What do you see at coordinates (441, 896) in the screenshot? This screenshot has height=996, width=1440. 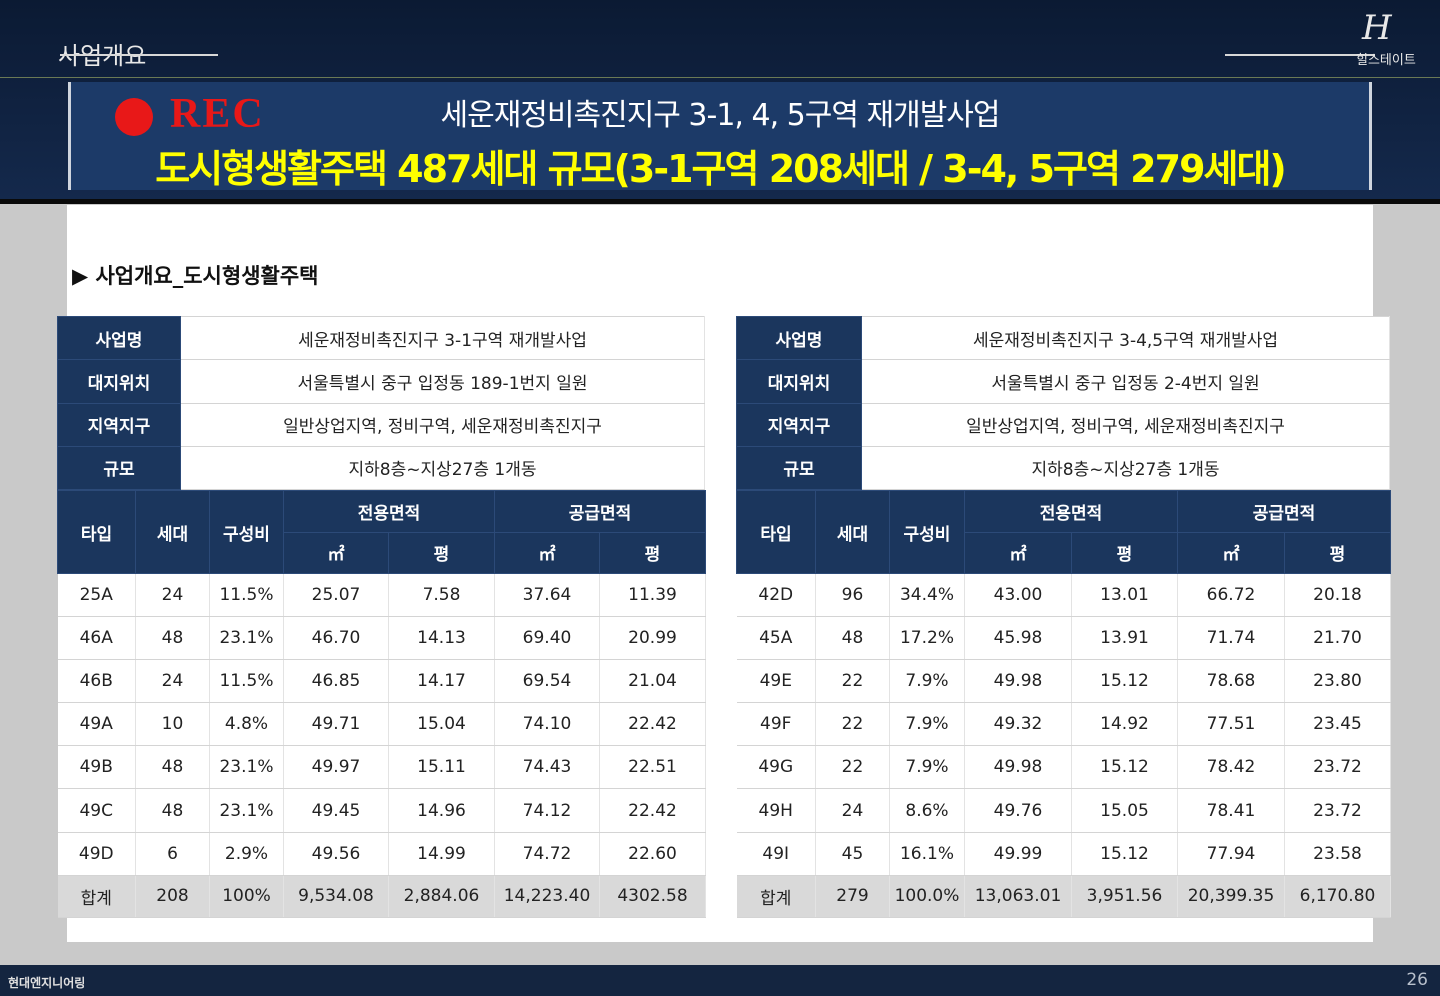 I see `total-cell: 2,884.06` at bounding box center [441, 896].